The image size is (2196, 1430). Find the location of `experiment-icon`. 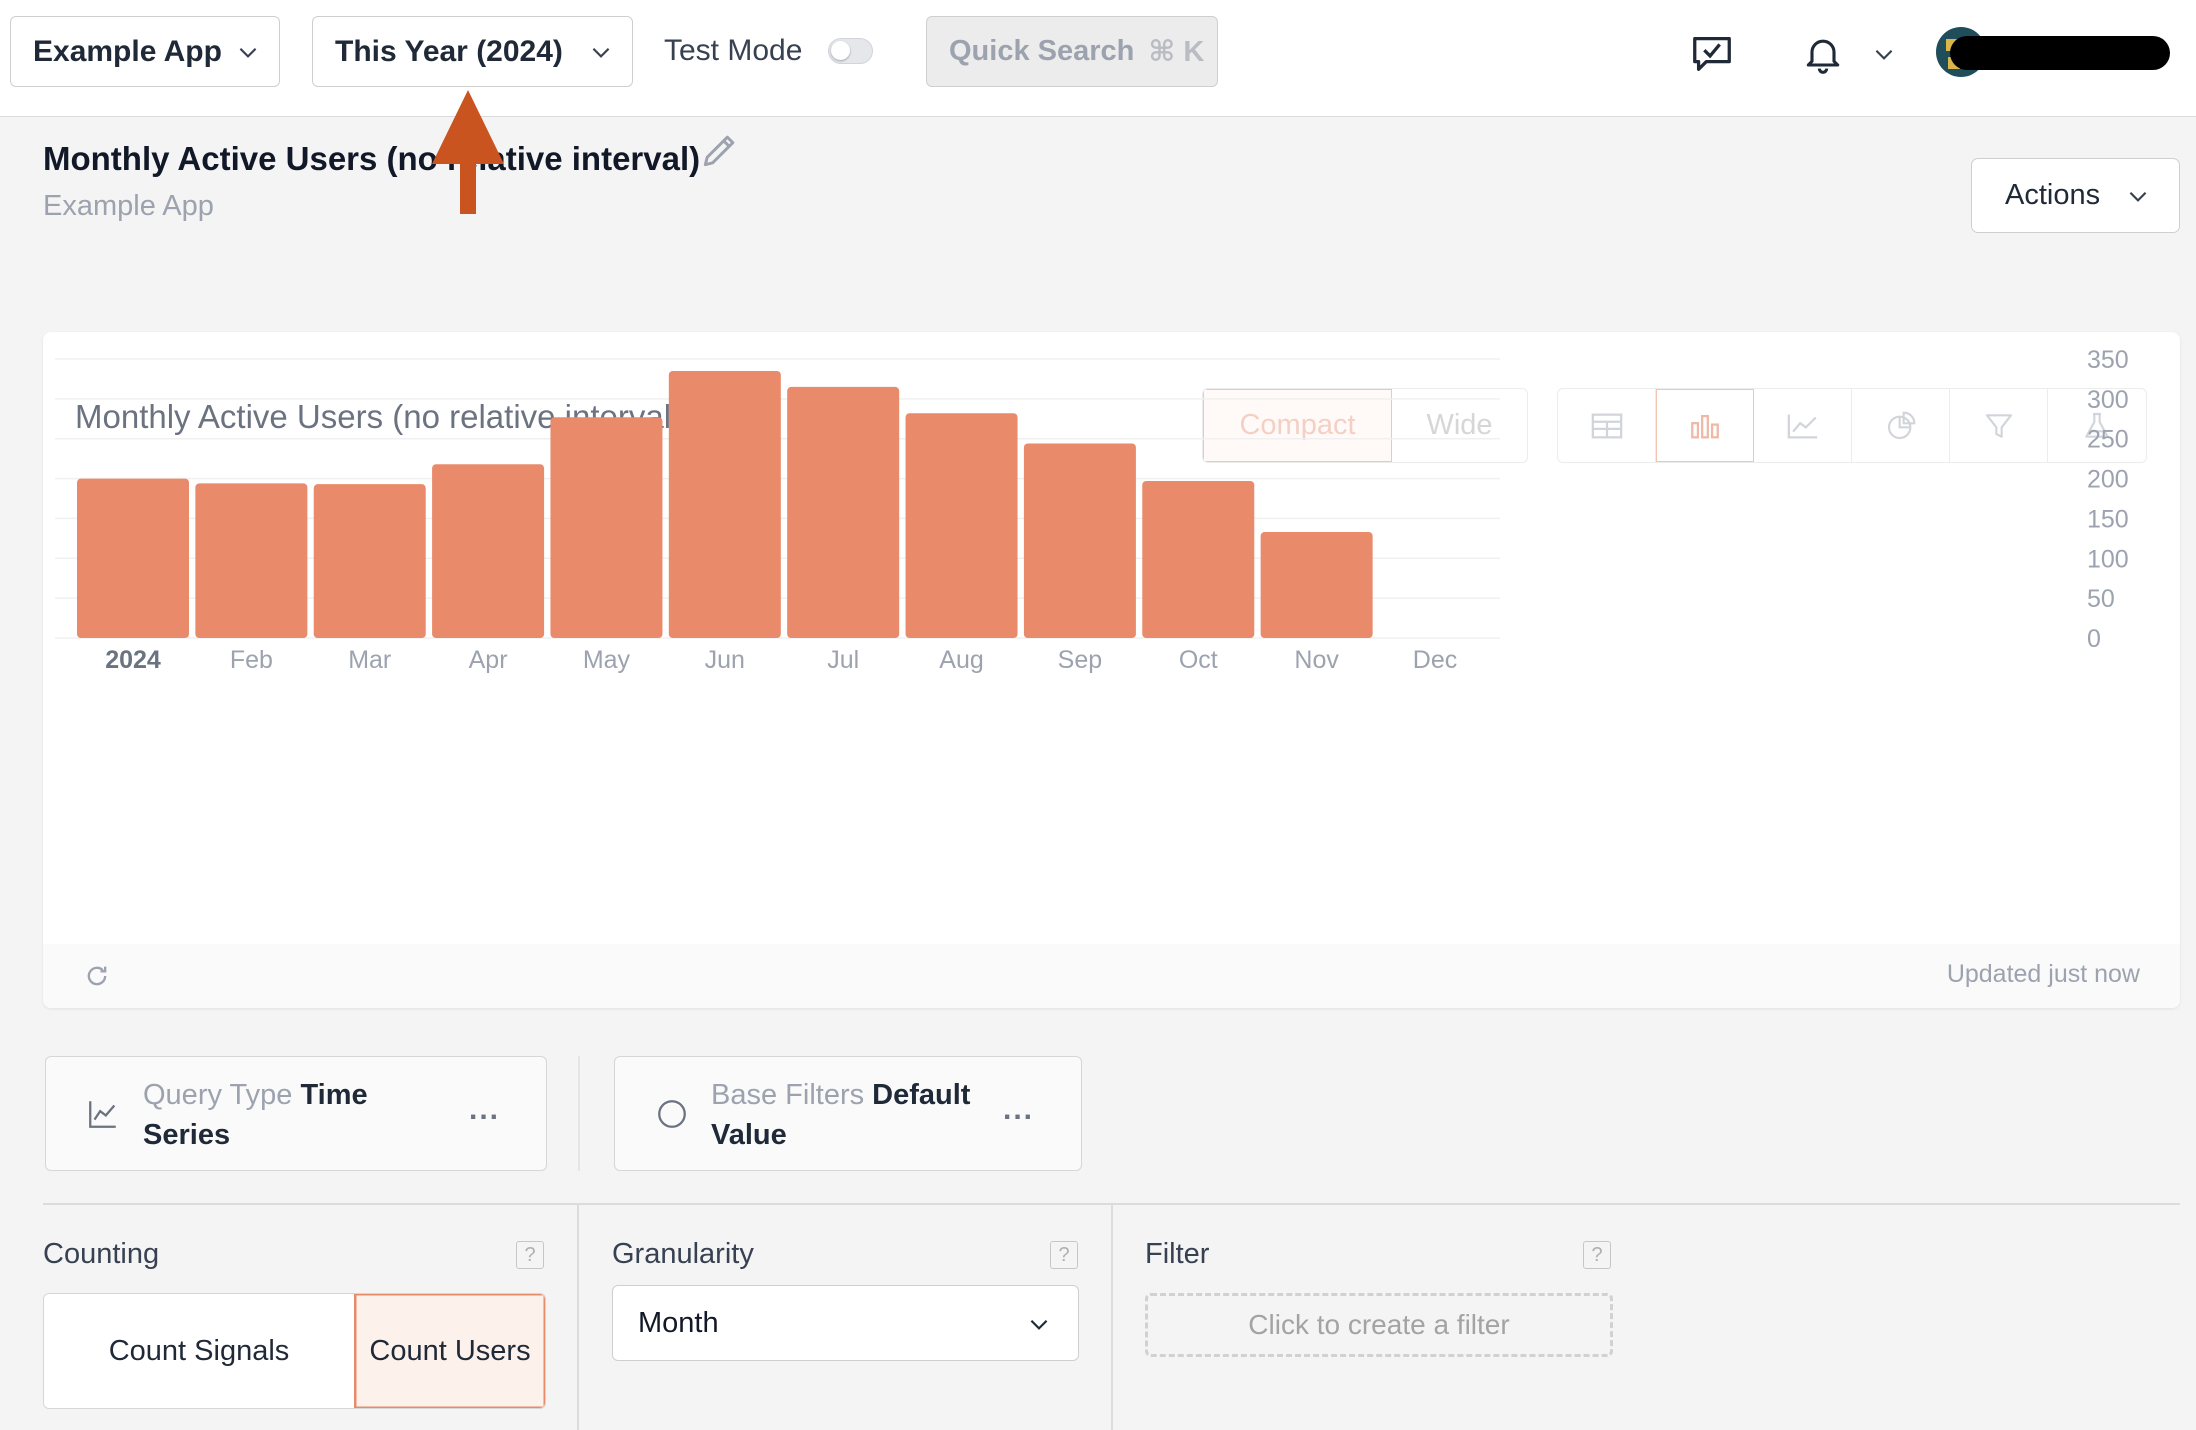

experiment-icon is located at coordinates (2097, 425).